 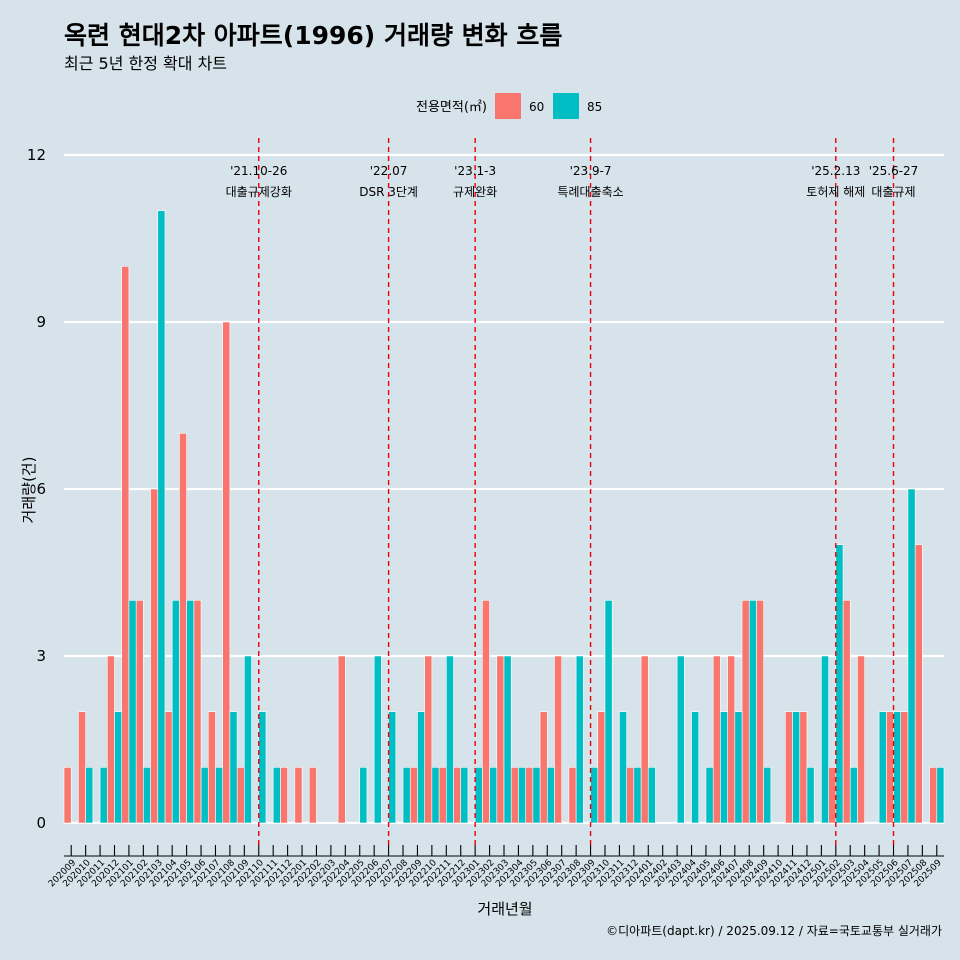 What do you see at coordinates (389, 171) in the screenshot?
I see `event-date-1: '22.07` at bounding box center [389, 171].